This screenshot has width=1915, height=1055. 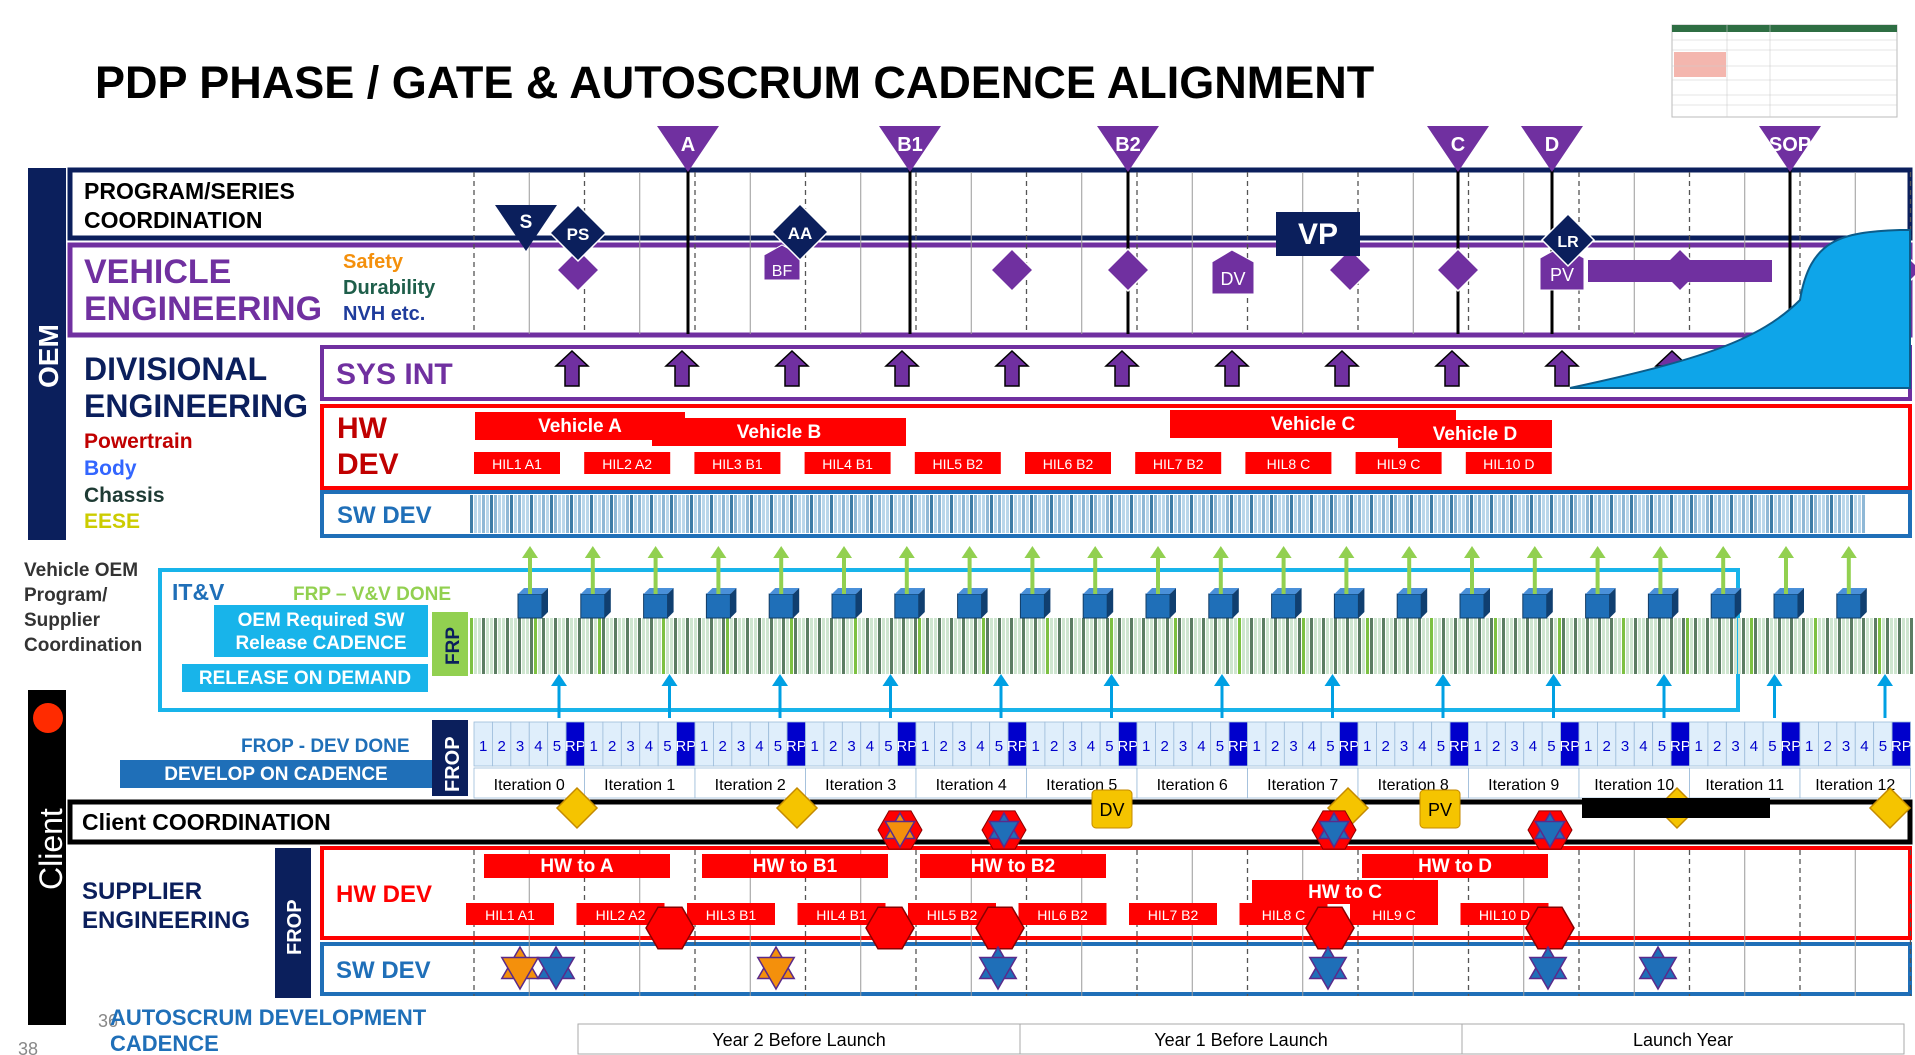 I want to click on oem-hil-label: HIL8 C, so click(x=1289, y=464).